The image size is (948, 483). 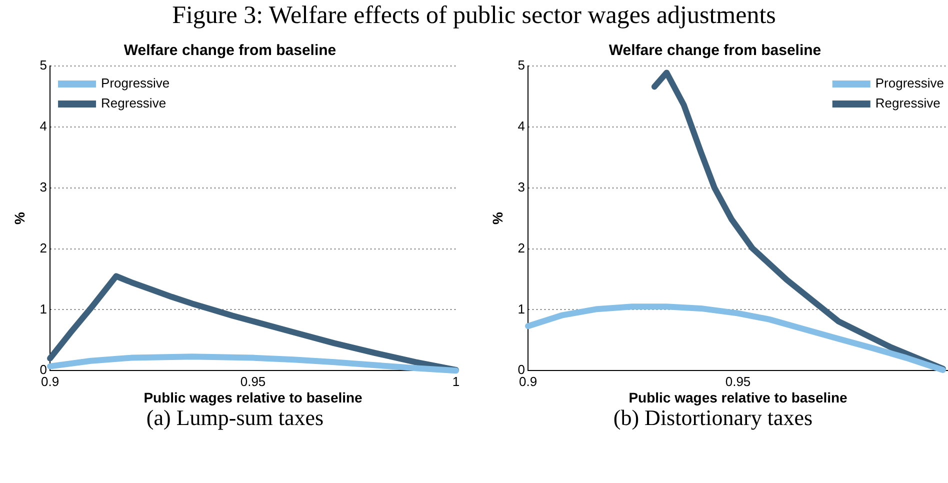 What do you see at coordinates (474, 16) in the screenshot?
I see `caption: Figure 3: Welfare effects of public sector wages adjustments` at bounding box center [474, 16].